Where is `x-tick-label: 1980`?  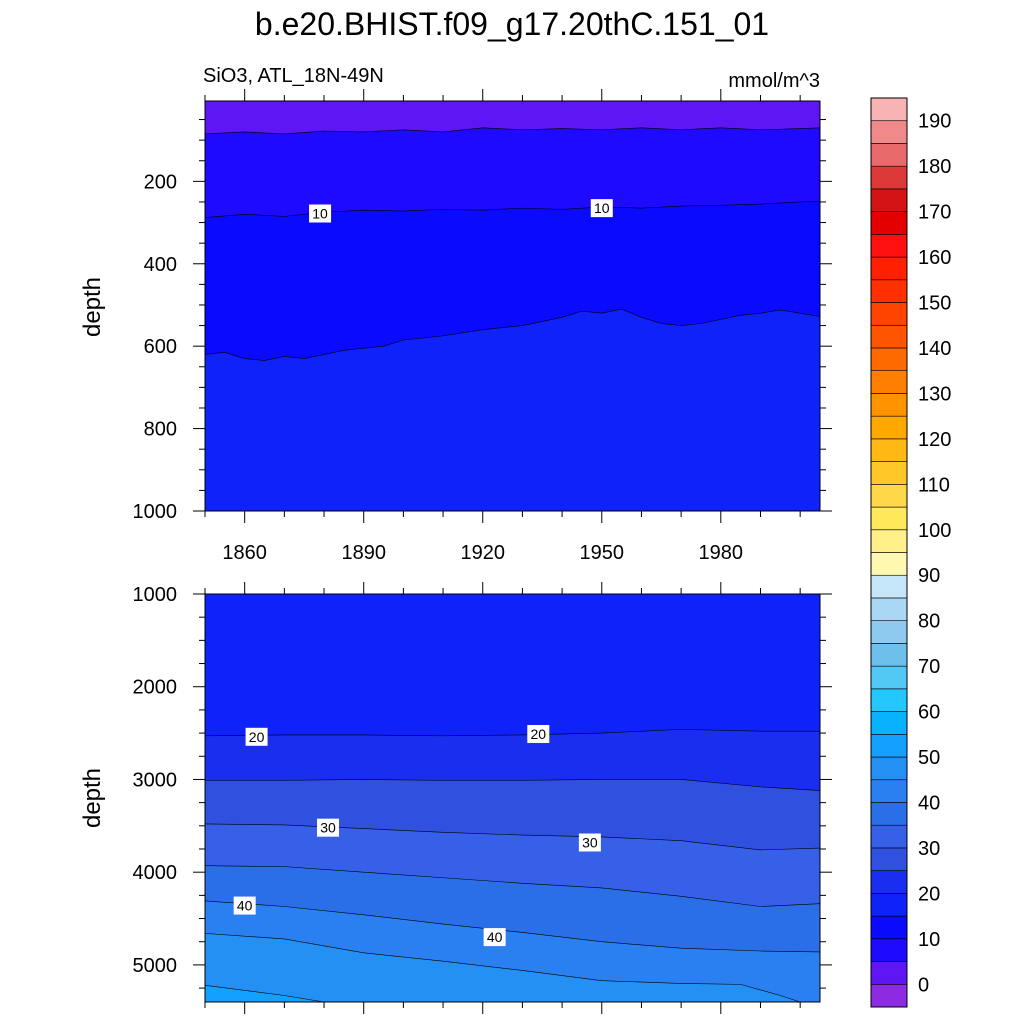 x-tick-label: 1980 is located at coordinates (721, 553).